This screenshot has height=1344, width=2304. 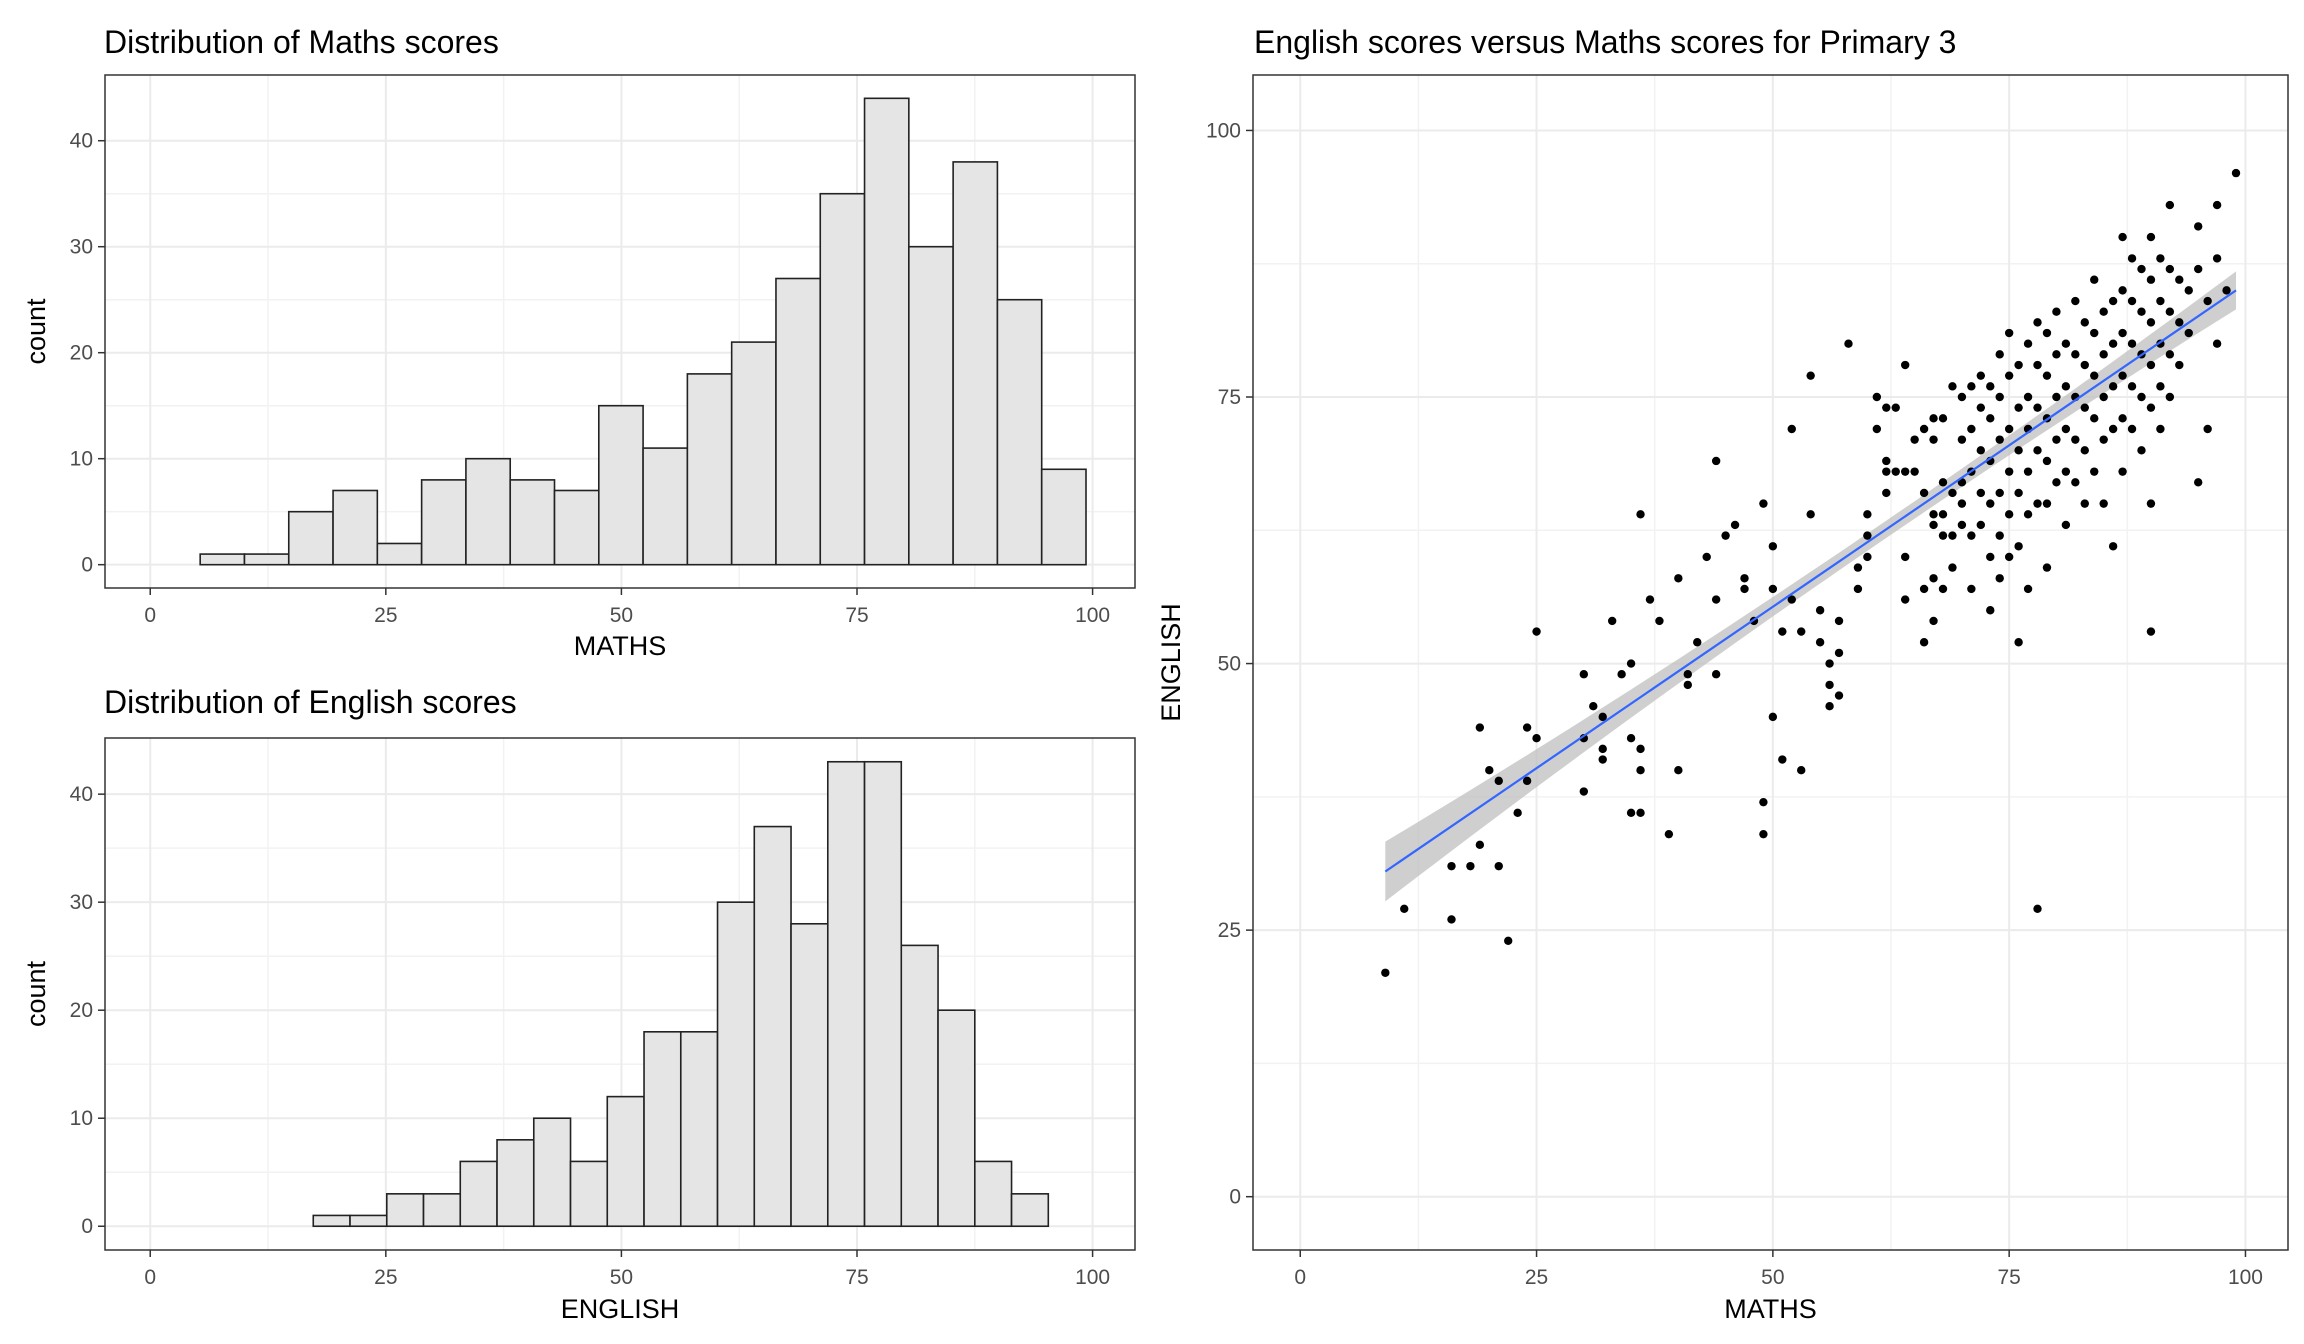 What do you see at coordinates (856, 615) in the screenshot?
I see `x-tick-label: 75` at bounding box center [856, 615].